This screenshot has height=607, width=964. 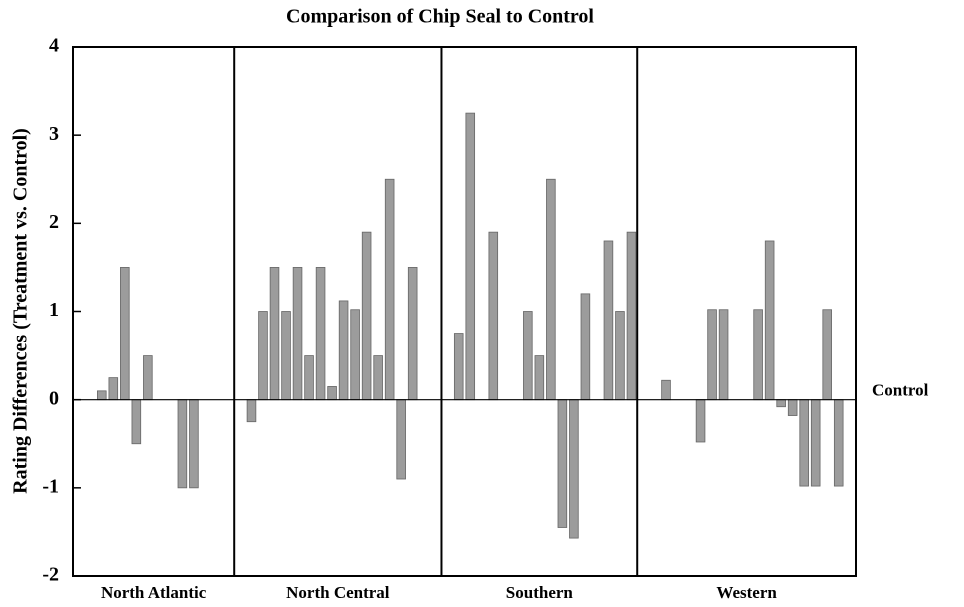 What do you see at coordinates (540, 592) in the screenshot?
I see `group-label: Southern` at bounding box center [540, 592].